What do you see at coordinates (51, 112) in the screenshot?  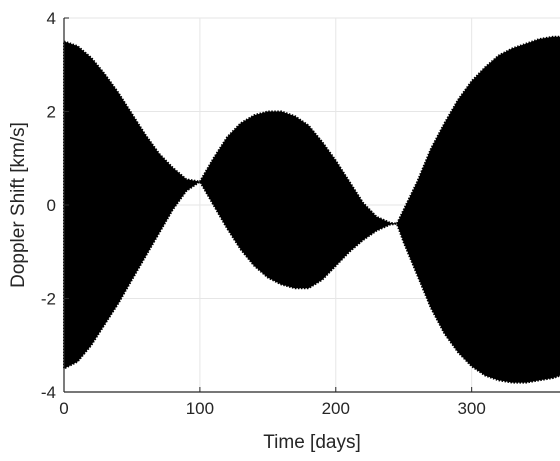 I see `y-tick-label-2: 2` at bounding box center [51, 112].